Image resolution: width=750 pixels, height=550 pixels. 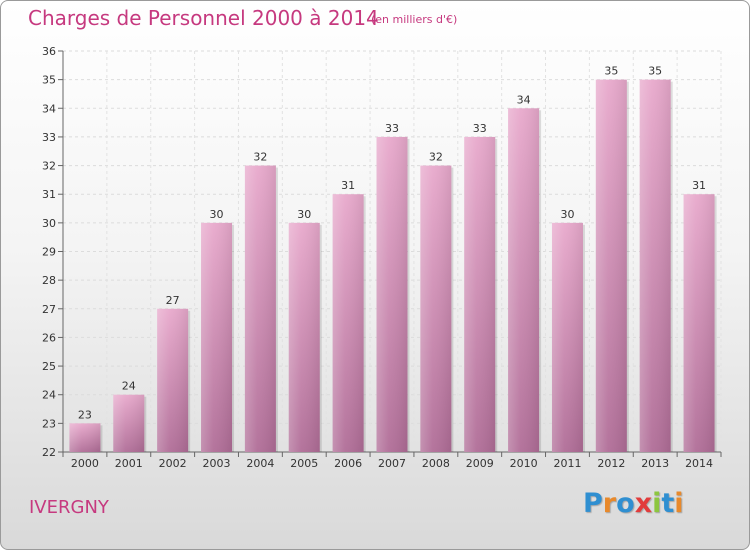 I want to click on x-tick-label: 2004, so click(x=260, y=463).